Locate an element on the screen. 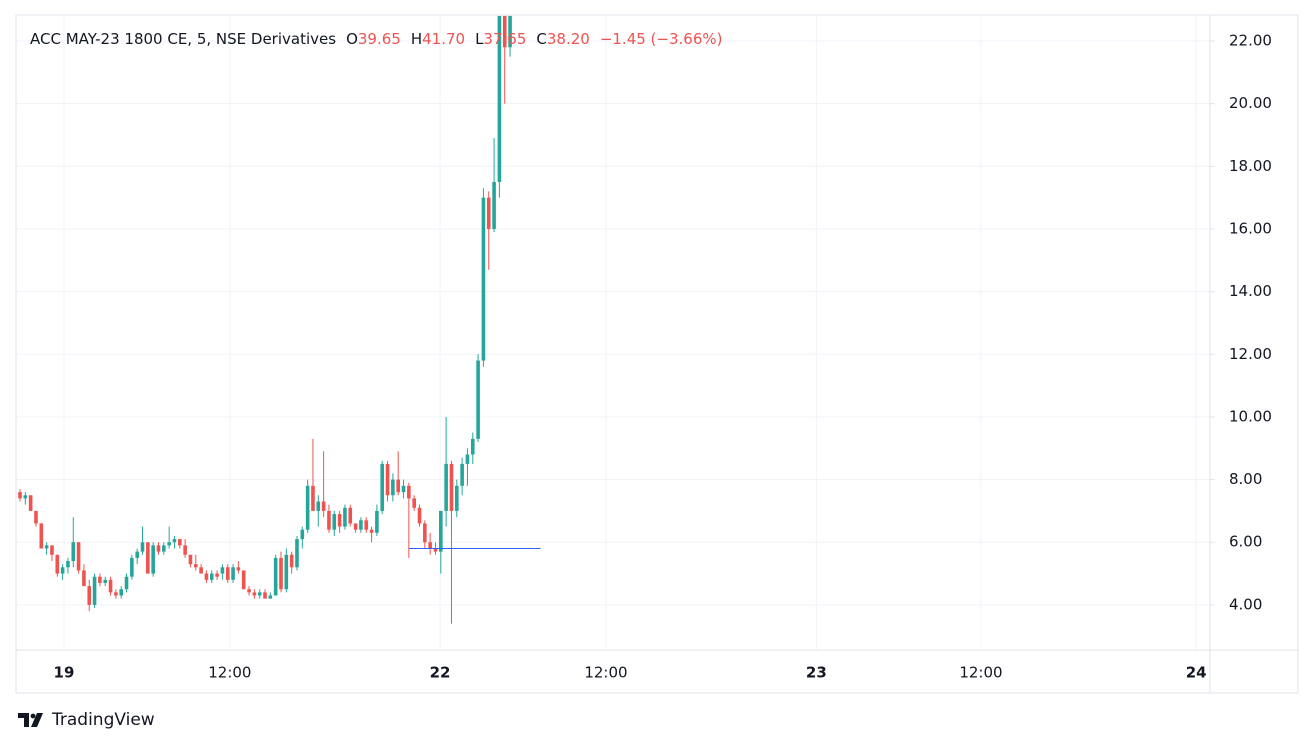 This screenshot has width=1314, height=749. high-value: 41.70 is located at coordinates (444, 39).